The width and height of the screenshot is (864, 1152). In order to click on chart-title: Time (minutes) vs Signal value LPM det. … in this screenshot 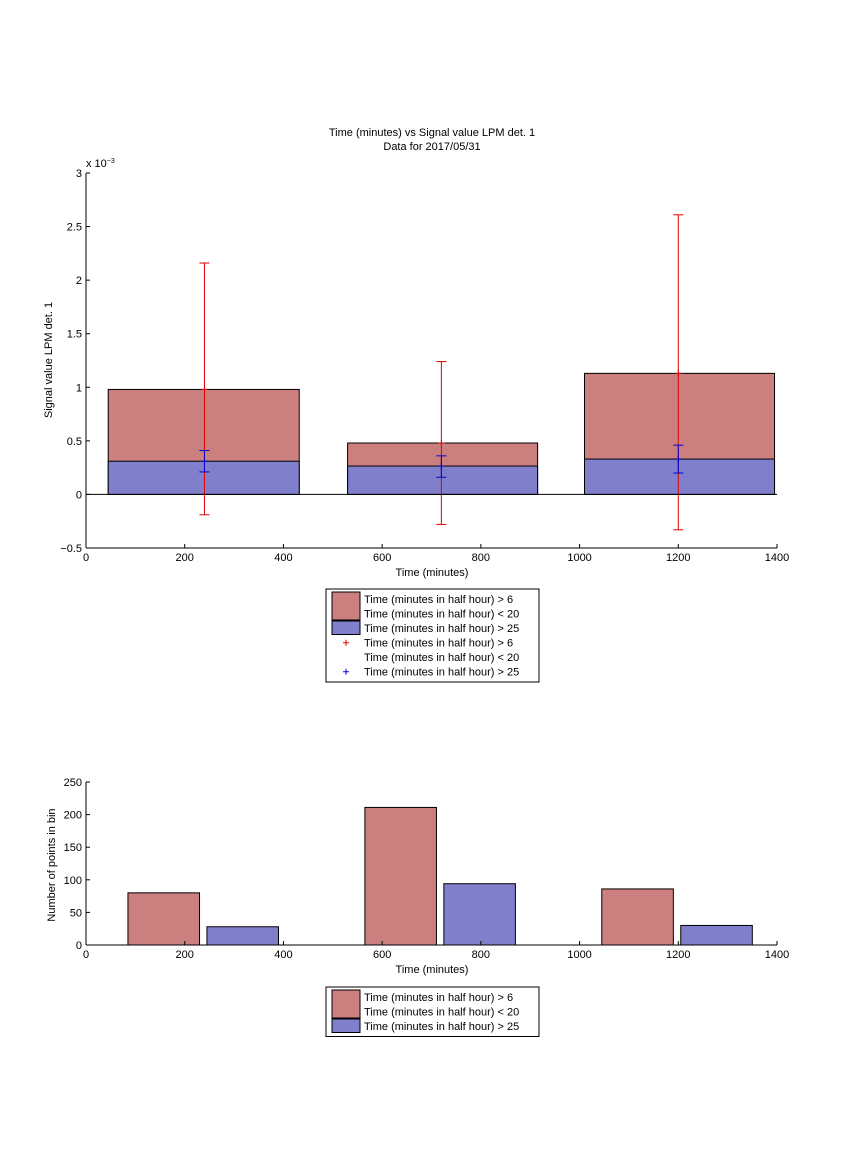, I will do `click(432, 133)`.